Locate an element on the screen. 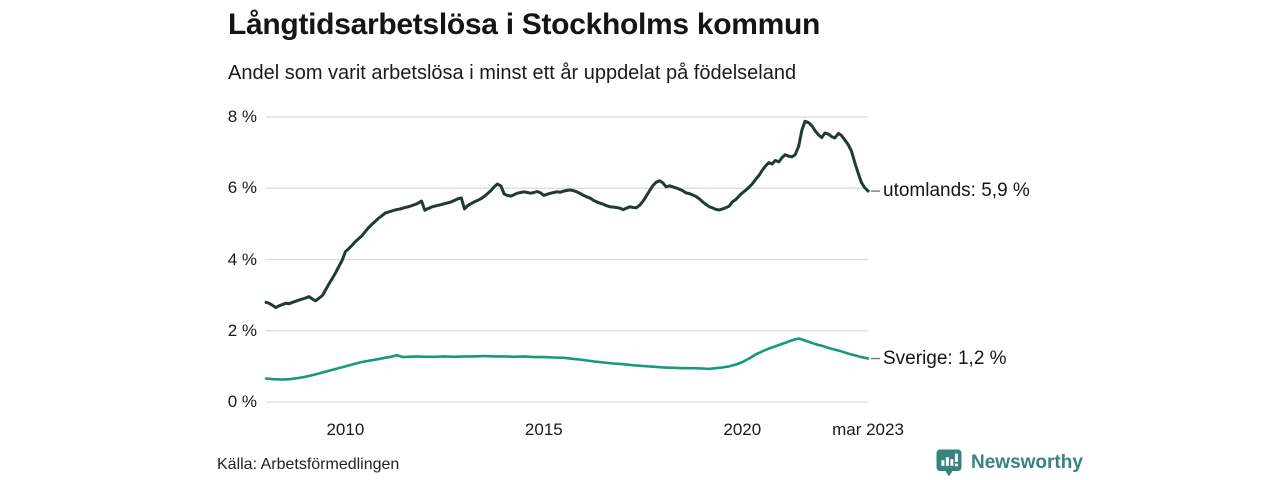 The image size is (1280, 480). y-axis-label-2: 2 % is located at coordinates (242, 330).